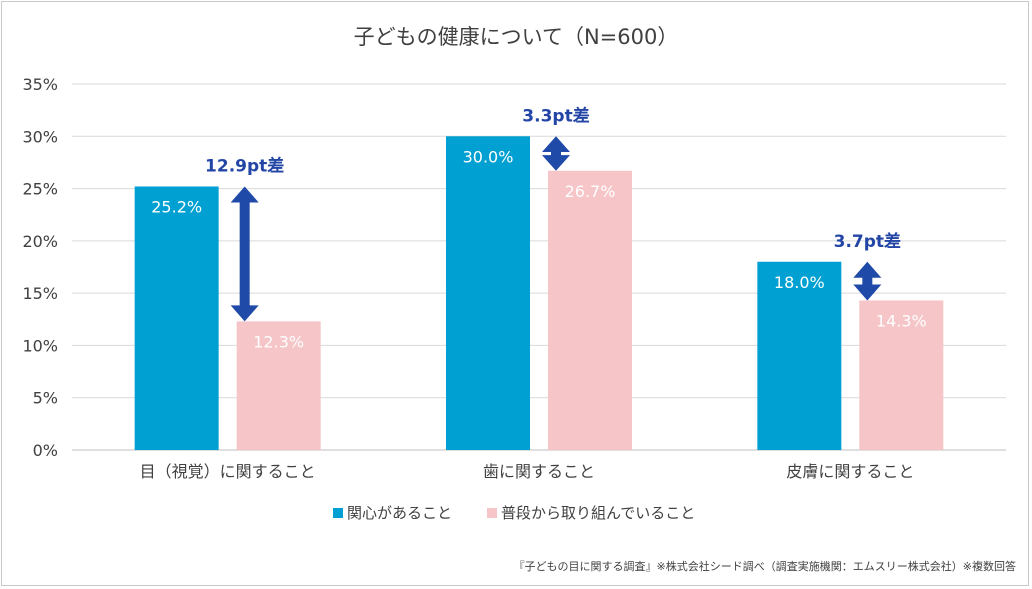 The image size is (1032, 589). What do you see at coordinates (40, 84) in the screenshot?
I see `y-tick-label: 35%` at bounding box center [40, 84].